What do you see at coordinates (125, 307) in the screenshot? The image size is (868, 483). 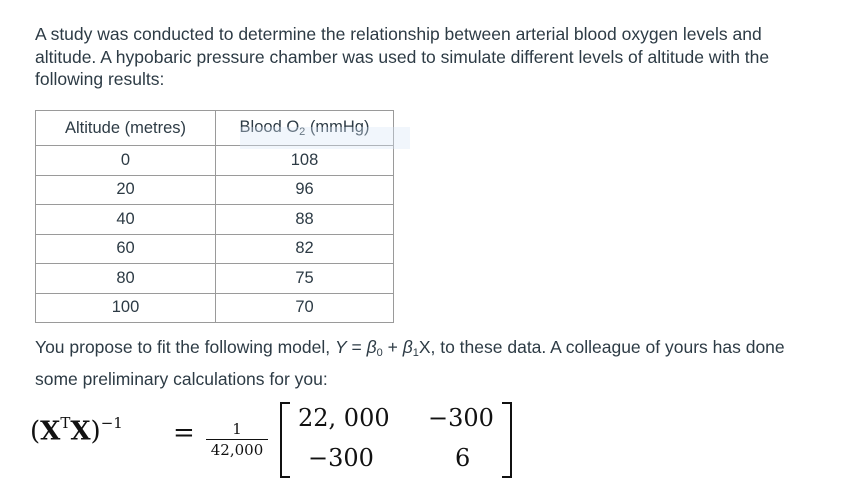 I see `altitude-cell: 100` at bounding box center [125, 307].